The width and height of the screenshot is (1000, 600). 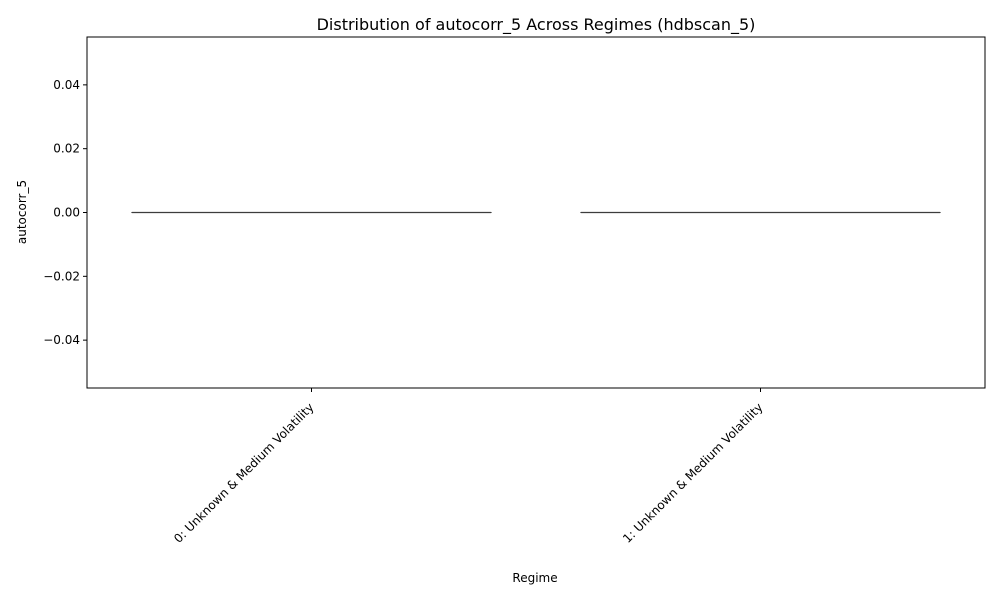 I want to click on x-axis-label: Regime, so click(x=534, y=578).